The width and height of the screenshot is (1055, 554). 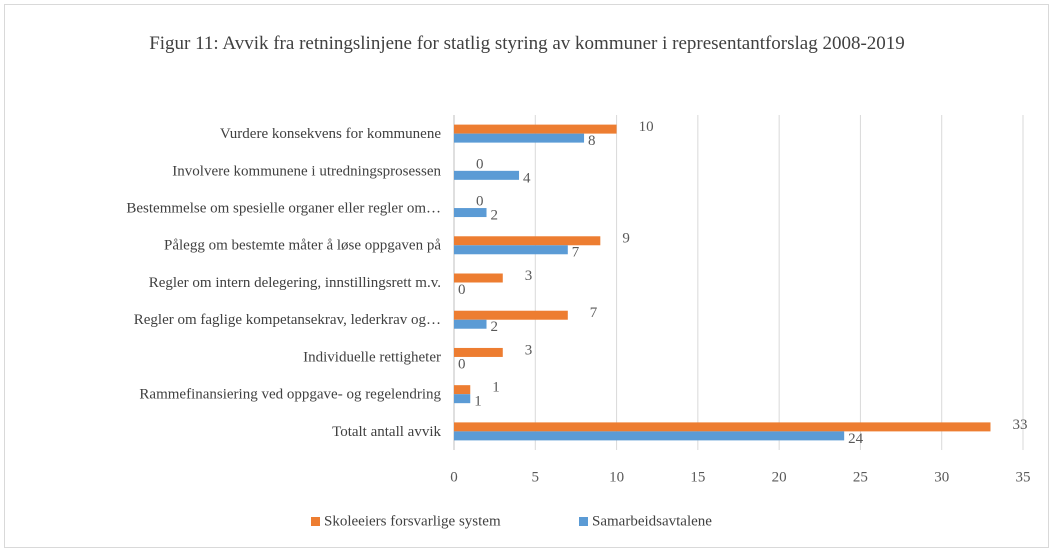 What do you see at coordinates (592, 141) in the screenshot?
I see `data-label: 8` at bounding box center [592, 141].